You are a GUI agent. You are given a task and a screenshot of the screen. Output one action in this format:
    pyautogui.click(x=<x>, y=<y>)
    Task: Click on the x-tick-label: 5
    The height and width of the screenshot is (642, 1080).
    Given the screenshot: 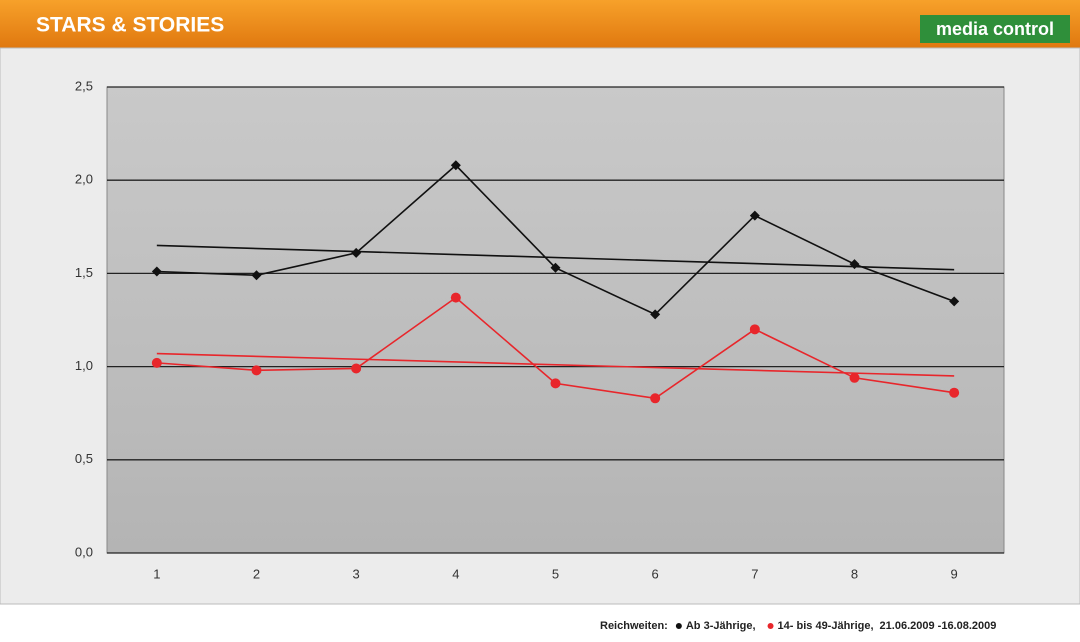 What is the action you would take?
    pyautogui.click(x=555, y=573)
    